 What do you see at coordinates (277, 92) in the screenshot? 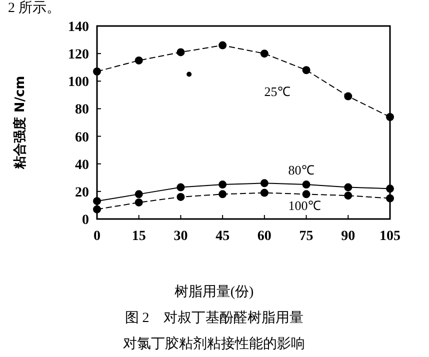
I see `series-label: 25℃` at bounding box center [277, 92].